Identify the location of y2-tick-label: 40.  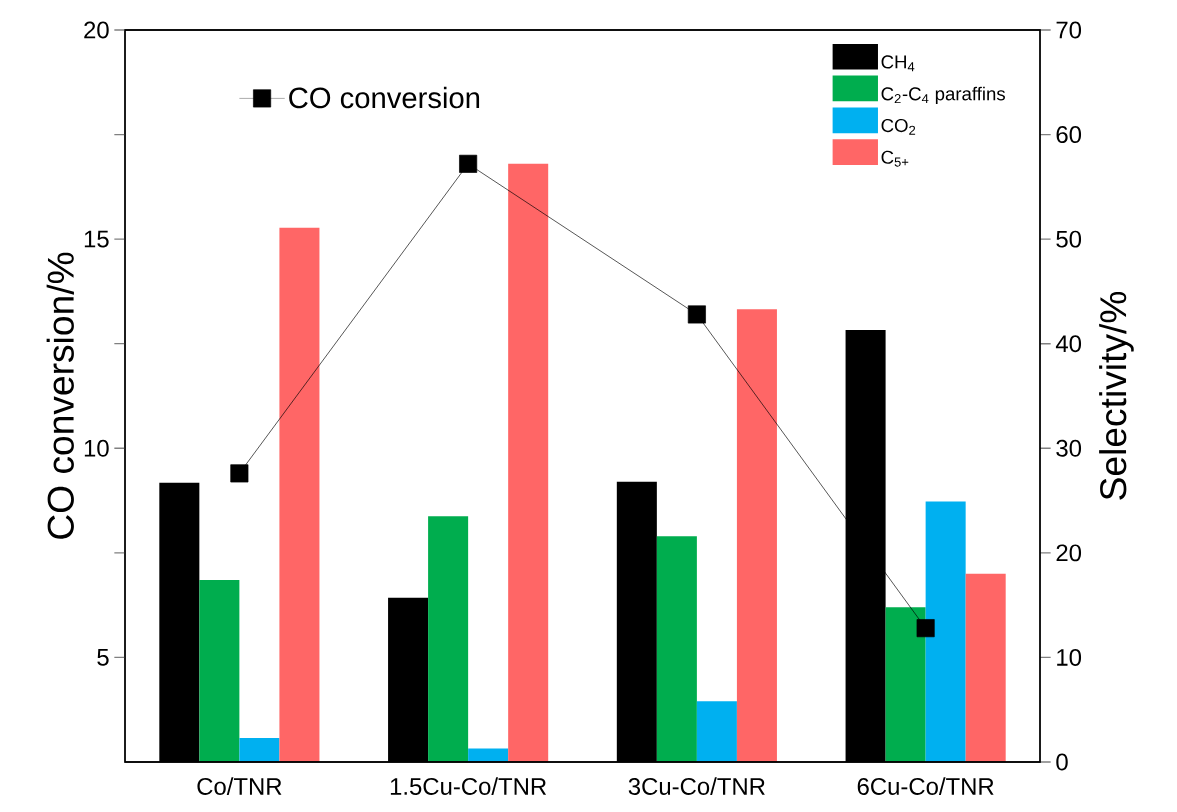
(1068, 344).